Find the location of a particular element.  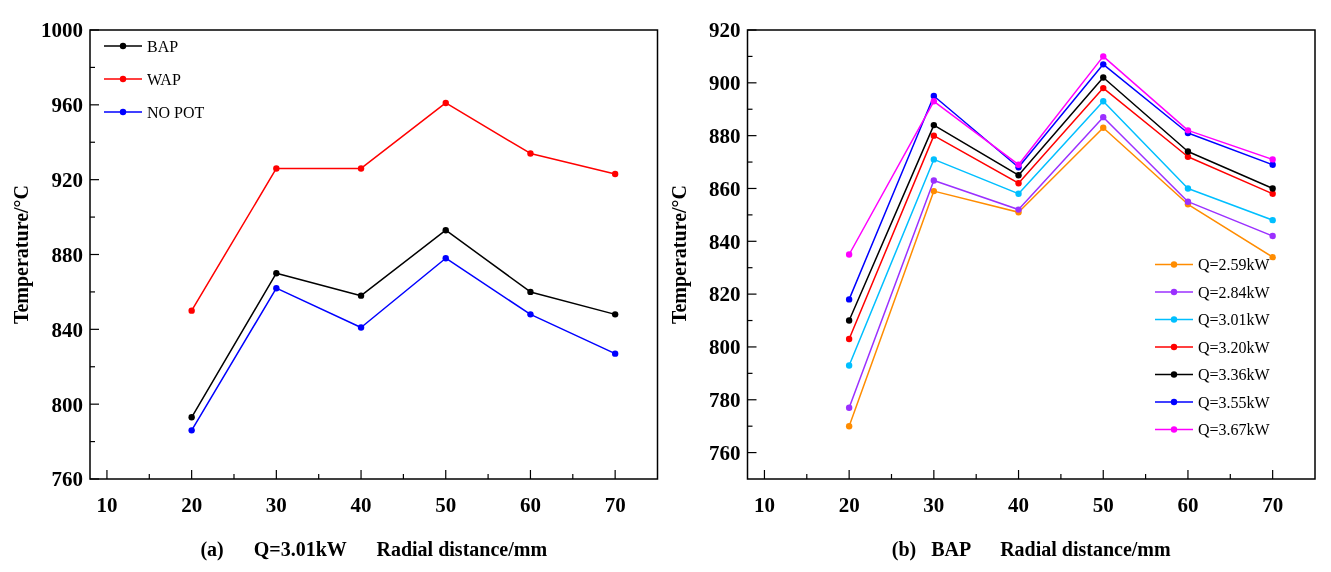

y-tick-label: 860 is located at coordinates (725, 188).